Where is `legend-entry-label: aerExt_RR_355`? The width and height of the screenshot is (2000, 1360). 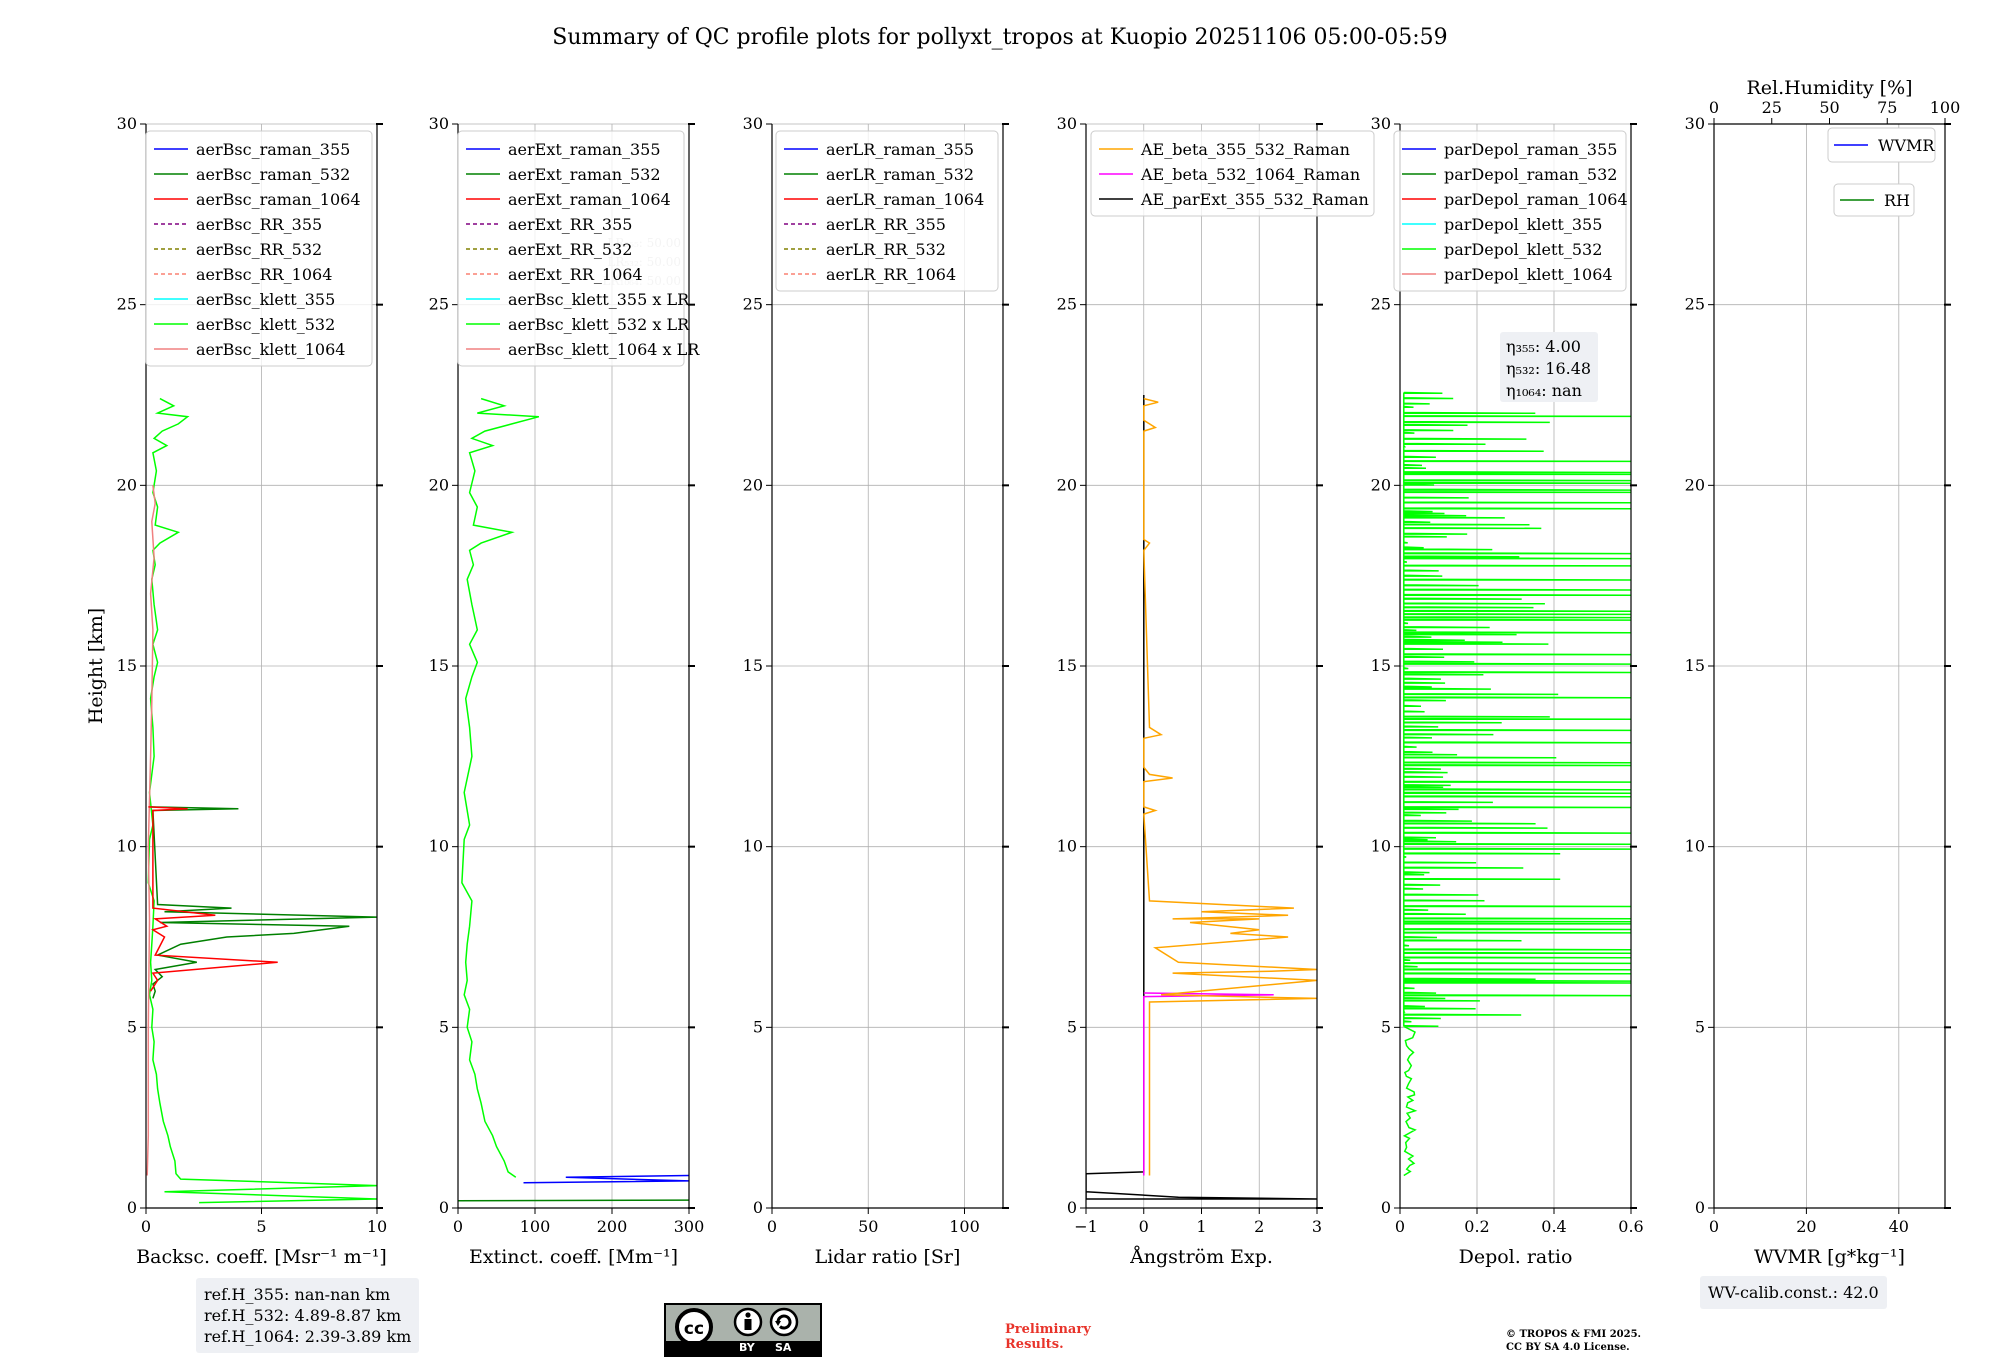 legend-entry-label: aerExt_RR_355 is located at coordinates (570, 224).